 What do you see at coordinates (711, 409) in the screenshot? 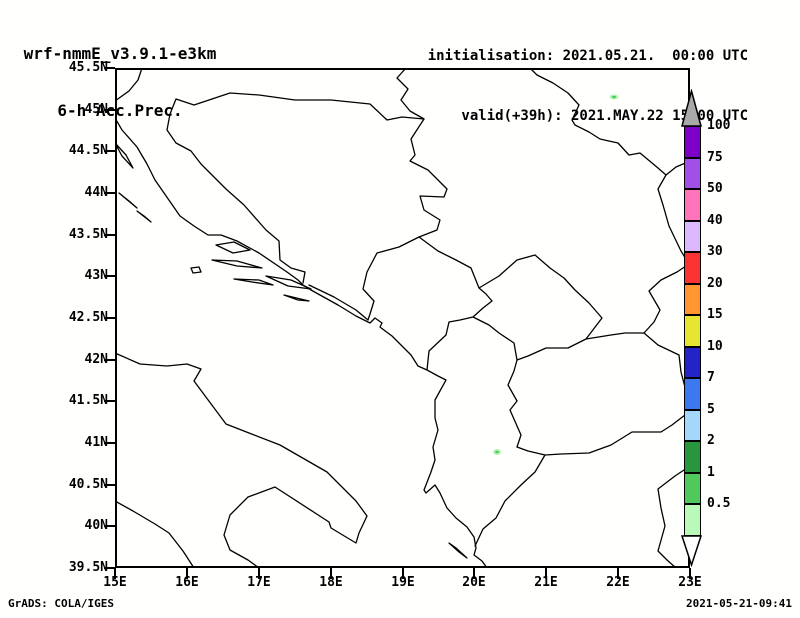
I see `colorbar-label: 5` at bounding box center [711, 409].